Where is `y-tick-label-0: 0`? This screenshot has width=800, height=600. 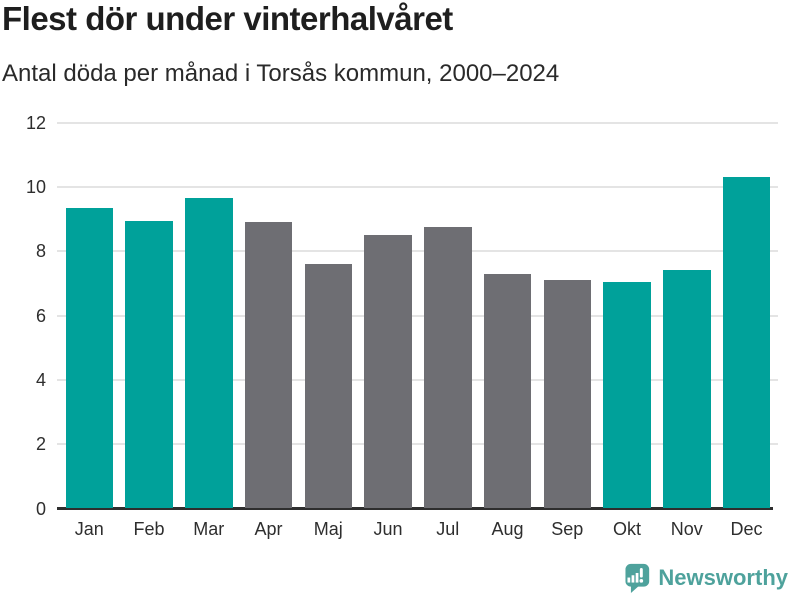 y-tick-label-0: 0 is located at coordinates (40, 508).